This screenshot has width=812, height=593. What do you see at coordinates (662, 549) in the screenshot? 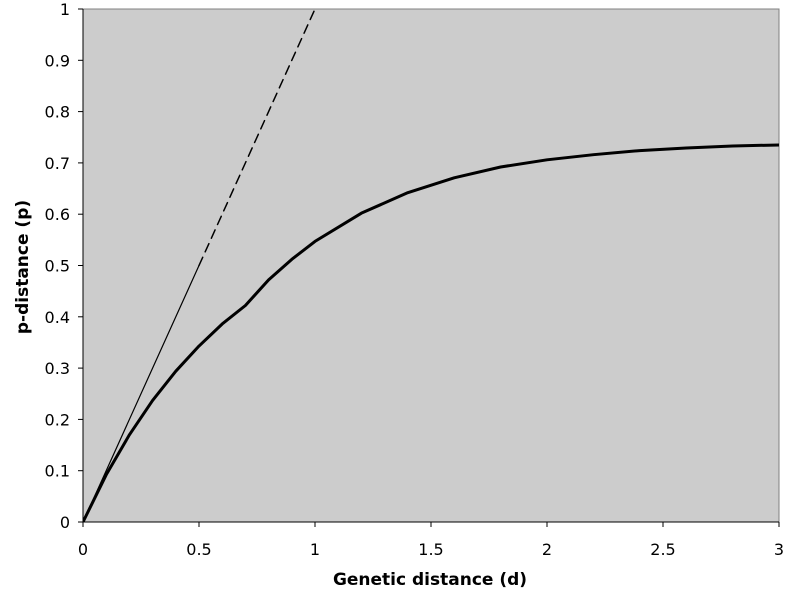
I see `x-tick-label: 2.5` at bounding box center [662, 549].